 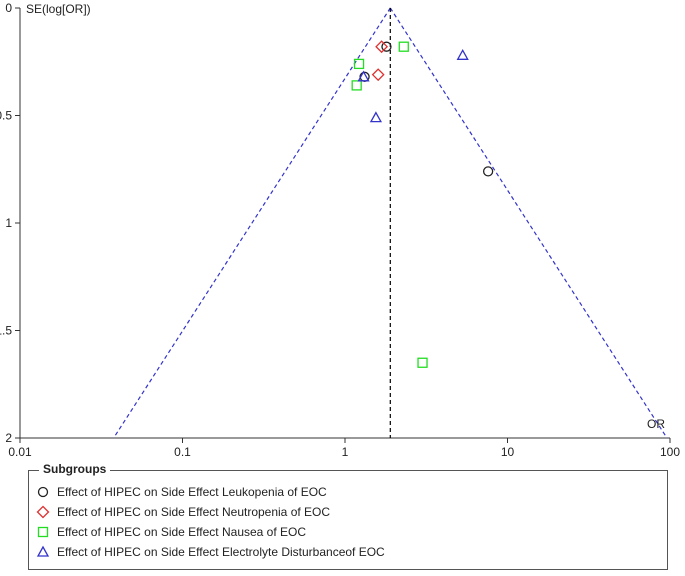 I want to click on x-tick-label: 10, so click(x=508, y=452).